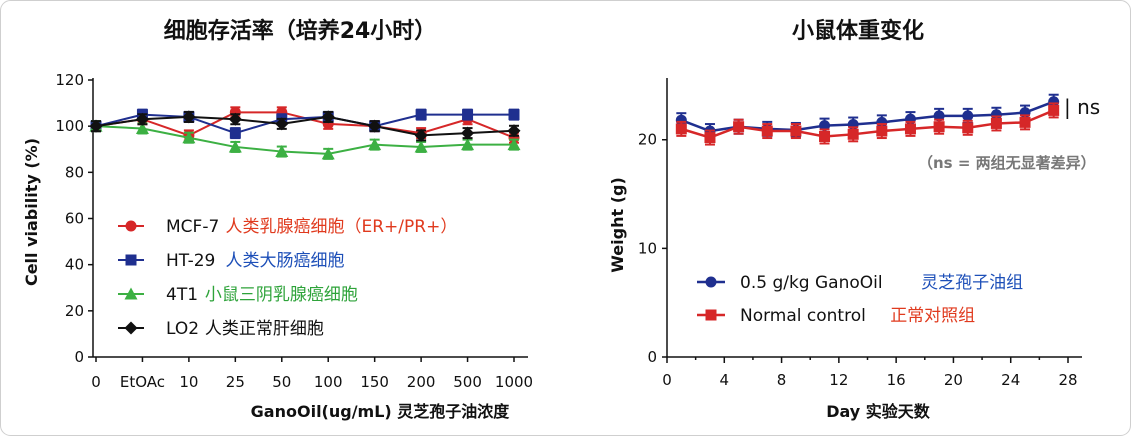 The image size is (1131, 436). Describe the element at coordinates (421, 382) in the screenshot. I see `x-tick-label: 200` at that location.